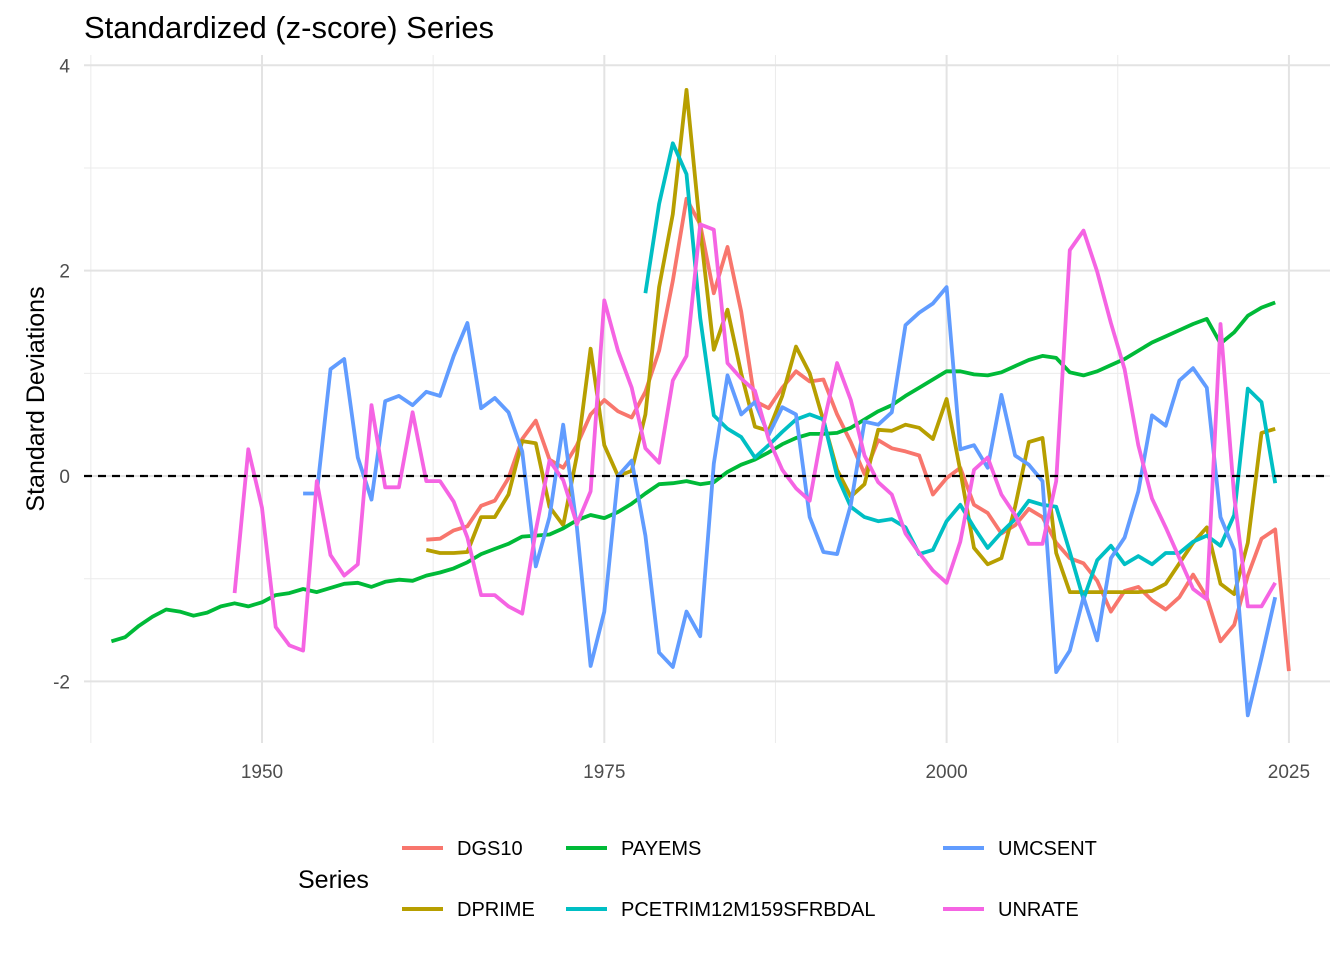 Image resolution: width=1344 pixels, height=965 pixels. I want to click on x-tick-label: 1950, so click(262, 772).